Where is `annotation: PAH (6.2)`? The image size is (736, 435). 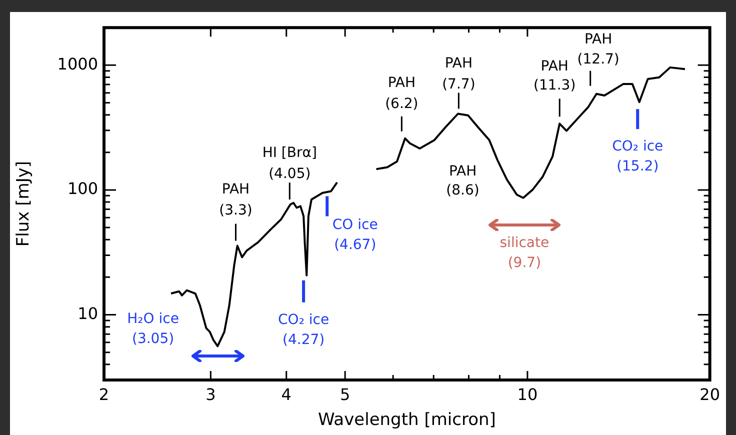
annotation: PAH (6.2) is located at coordinates (401, 93).